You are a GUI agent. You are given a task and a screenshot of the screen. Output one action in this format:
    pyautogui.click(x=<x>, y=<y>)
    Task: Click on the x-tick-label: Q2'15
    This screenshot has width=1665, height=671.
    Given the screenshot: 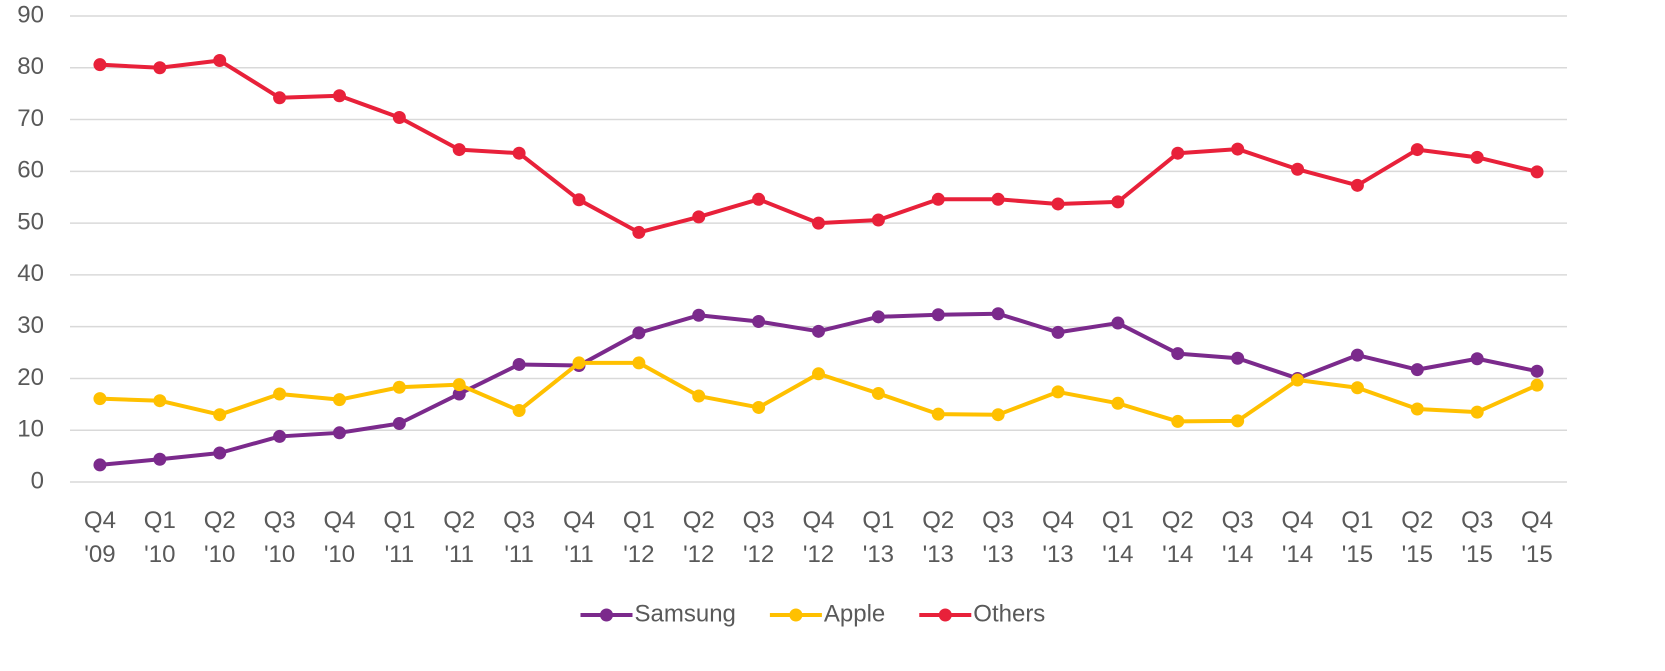 What is the action you would take?
    pyautogui.click(x=1417, y=537)
    